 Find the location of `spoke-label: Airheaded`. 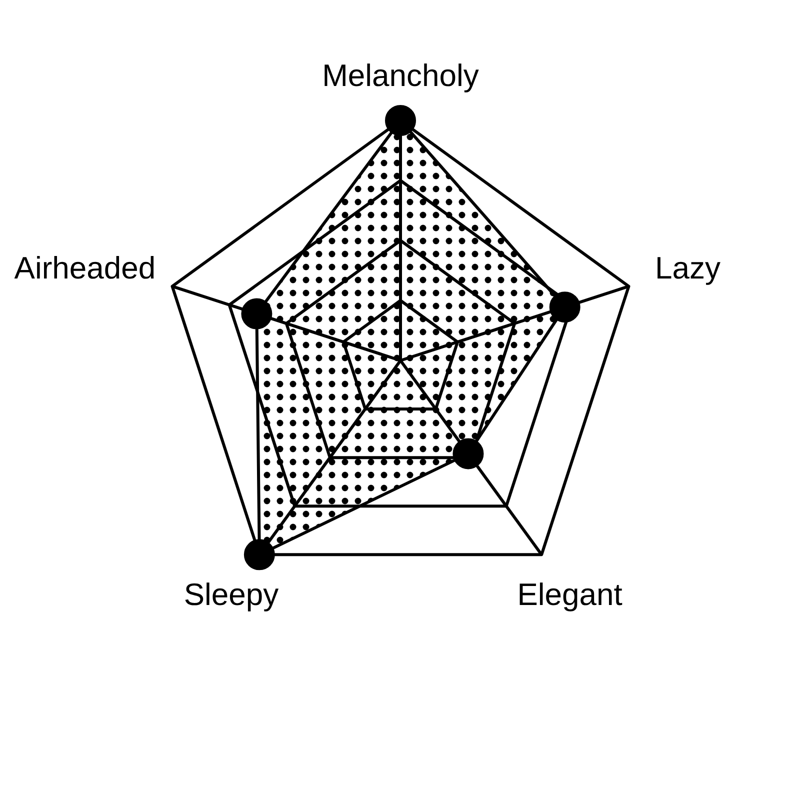

spoke-label: Airheaded is located at coordinates (85, 268).